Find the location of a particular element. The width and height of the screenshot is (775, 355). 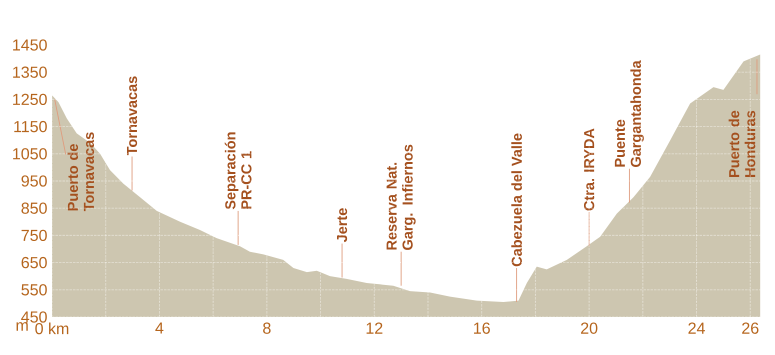

annotation: Tornavacas is located at coordinates (132, 116).